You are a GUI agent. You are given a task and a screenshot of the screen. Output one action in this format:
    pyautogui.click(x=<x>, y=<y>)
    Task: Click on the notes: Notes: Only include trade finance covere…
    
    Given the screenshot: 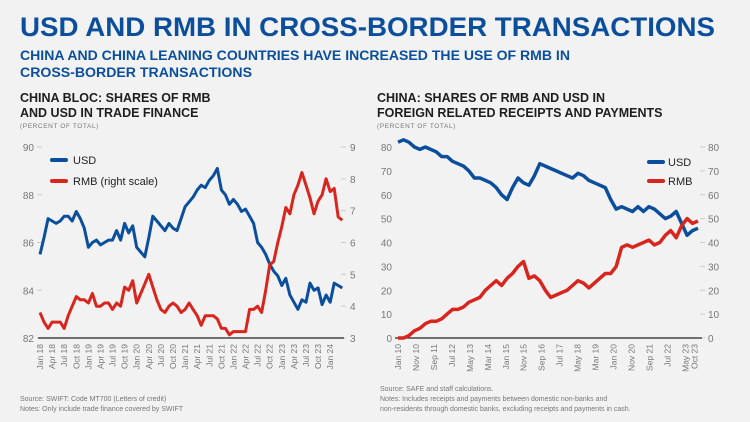 What is the action you would take?
    pyautogui.click(x=102, y=409)
    